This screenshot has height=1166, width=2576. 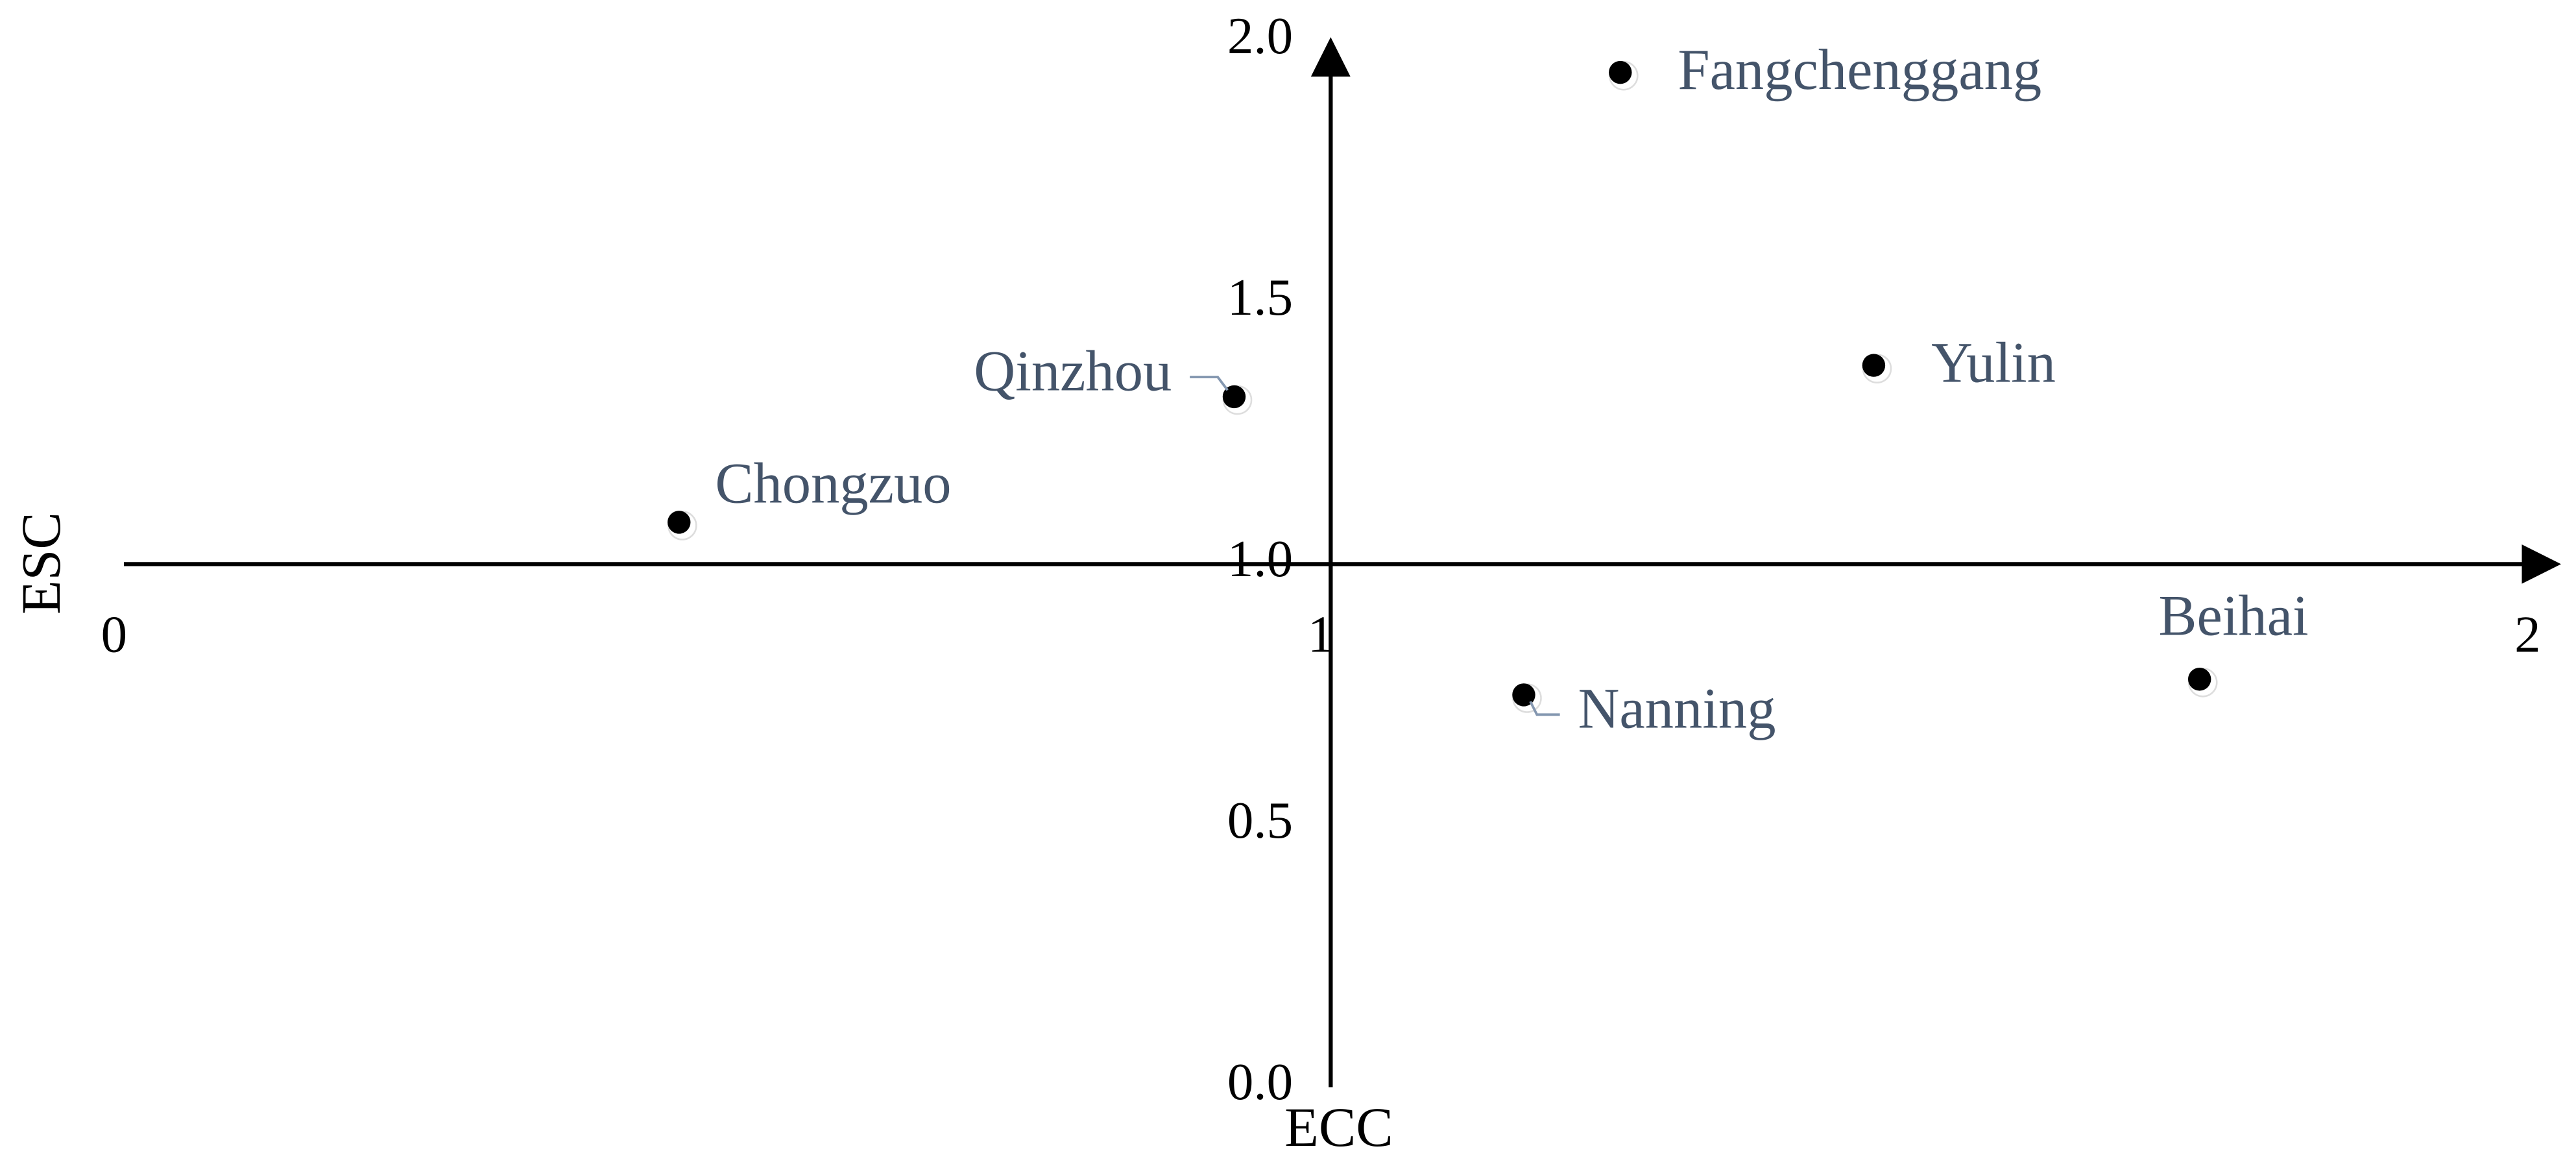 I want to click on point-label: Qinzhou, so click(x=1073, y=371).